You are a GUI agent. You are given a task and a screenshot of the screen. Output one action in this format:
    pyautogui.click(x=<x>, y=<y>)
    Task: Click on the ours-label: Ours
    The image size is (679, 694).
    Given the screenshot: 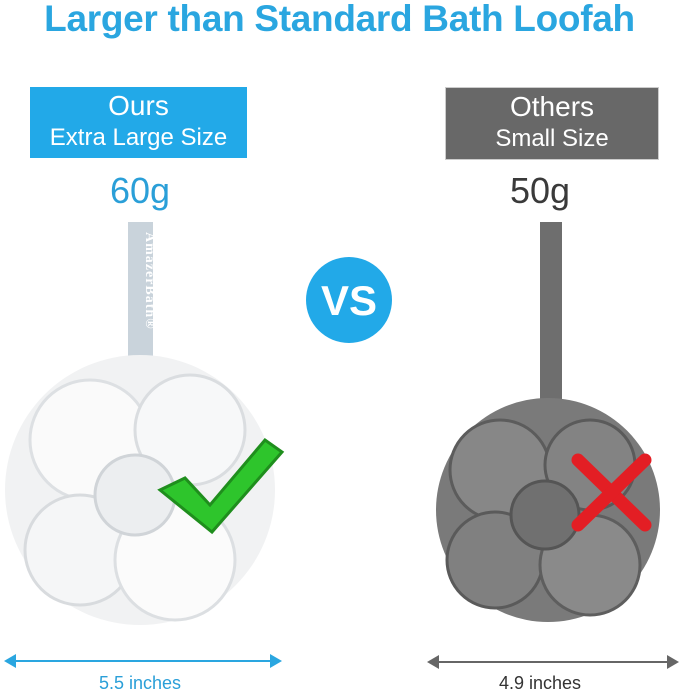 What is the action you would take?
    pyautogui.click(x=138, y=105)
    